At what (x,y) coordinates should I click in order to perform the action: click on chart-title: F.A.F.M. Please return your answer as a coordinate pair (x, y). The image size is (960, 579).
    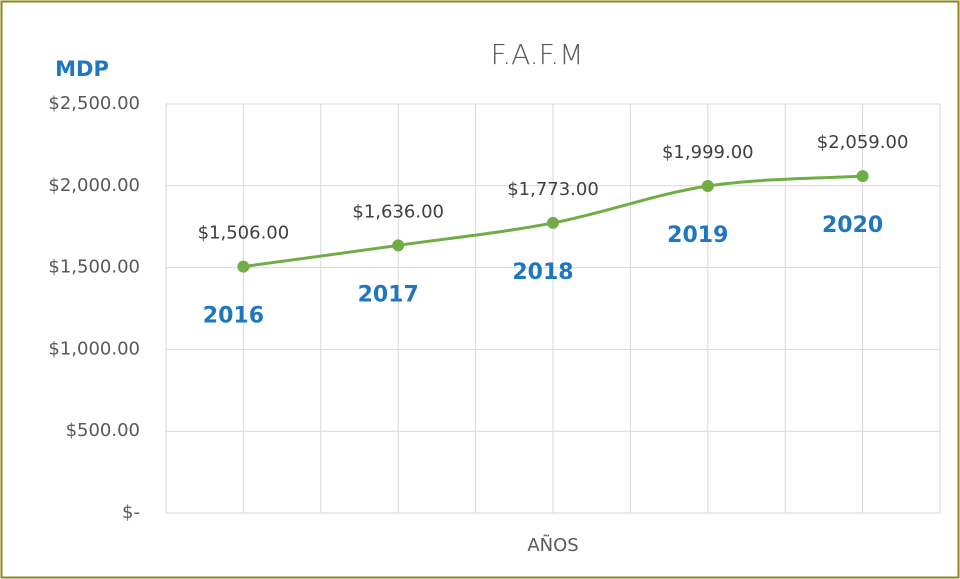
    Looking at the image, I should click on (537, 54).